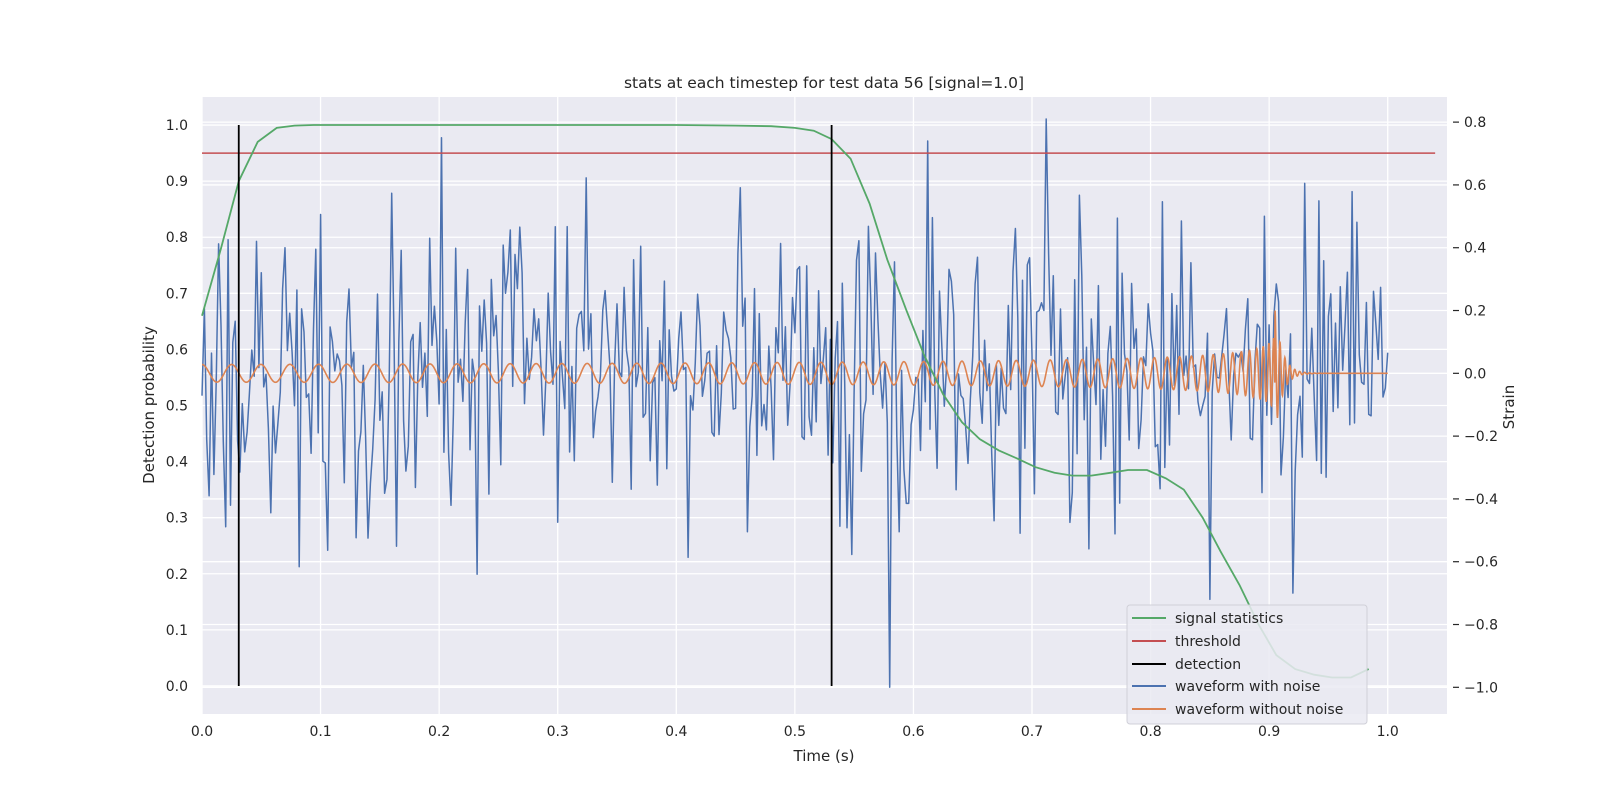  Describe the element at coordinates (1259, 710) in the screenshot. I see `legend-label-waveform-without-noise: waveform without noise` at that location.